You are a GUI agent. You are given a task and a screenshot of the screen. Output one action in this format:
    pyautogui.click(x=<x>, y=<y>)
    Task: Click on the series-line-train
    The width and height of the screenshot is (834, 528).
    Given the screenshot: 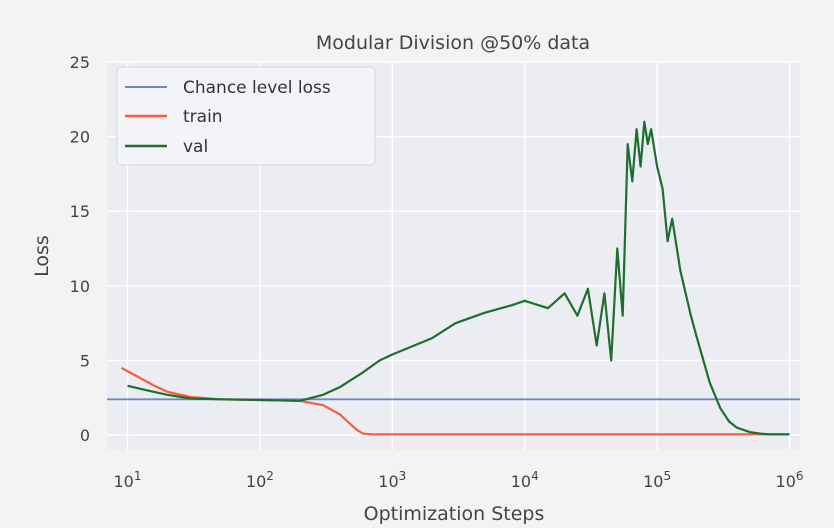 What is the action you would take?
    pyautogui.click(x=455, y=401)
    